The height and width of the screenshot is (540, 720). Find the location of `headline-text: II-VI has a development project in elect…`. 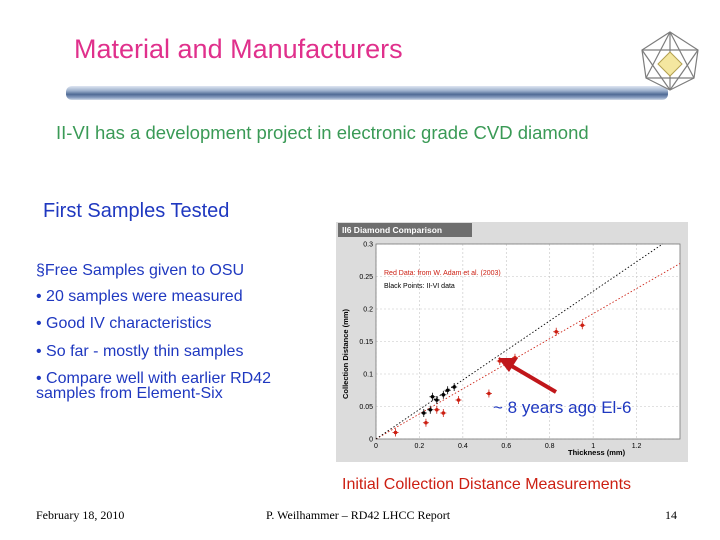

headline-text: II-VI has a development project in elect… is located at coordinates (322, 132).